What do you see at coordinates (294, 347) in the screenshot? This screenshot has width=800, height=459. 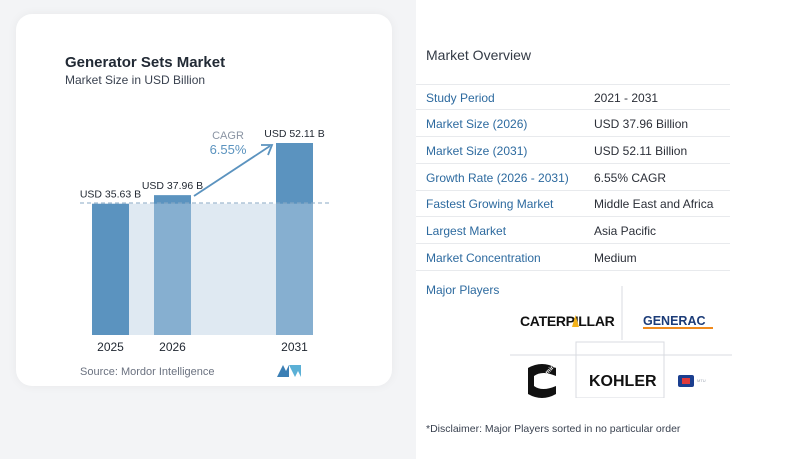 I see `tick-label-2031: 2031` at bounding box center [294, 347].